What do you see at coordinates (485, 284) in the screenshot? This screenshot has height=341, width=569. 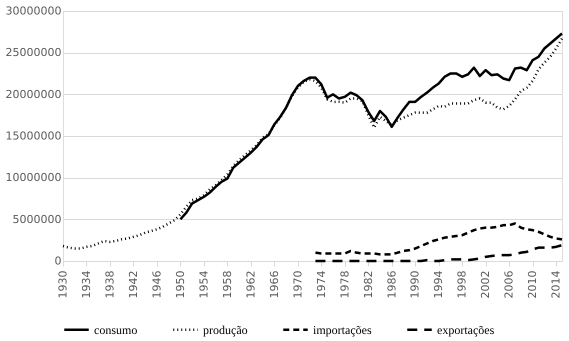 I see `x-tick-label: 2002` at bounding box center [485, 284].